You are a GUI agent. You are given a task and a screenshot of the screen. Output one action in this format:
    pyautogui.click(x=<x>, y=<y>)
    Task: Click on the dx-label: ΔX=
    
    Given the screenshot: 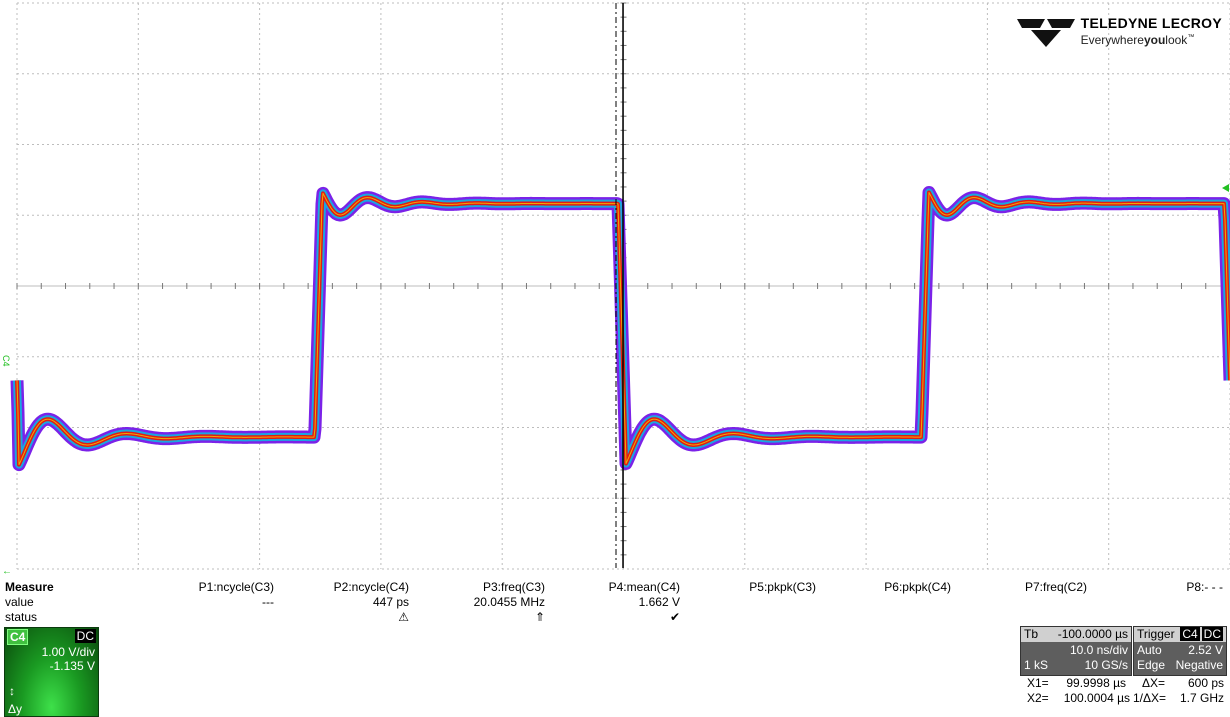 What is the action you would take?
    pyautogui.click(x=1154, y=683)
    